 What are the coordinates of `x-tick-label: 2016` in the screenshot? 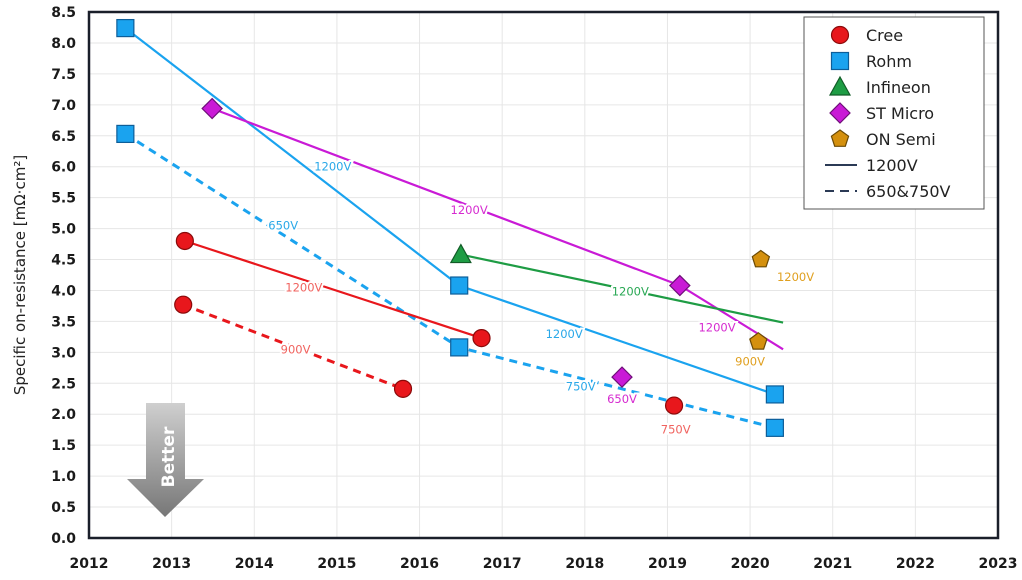 It's located at (419, 564).